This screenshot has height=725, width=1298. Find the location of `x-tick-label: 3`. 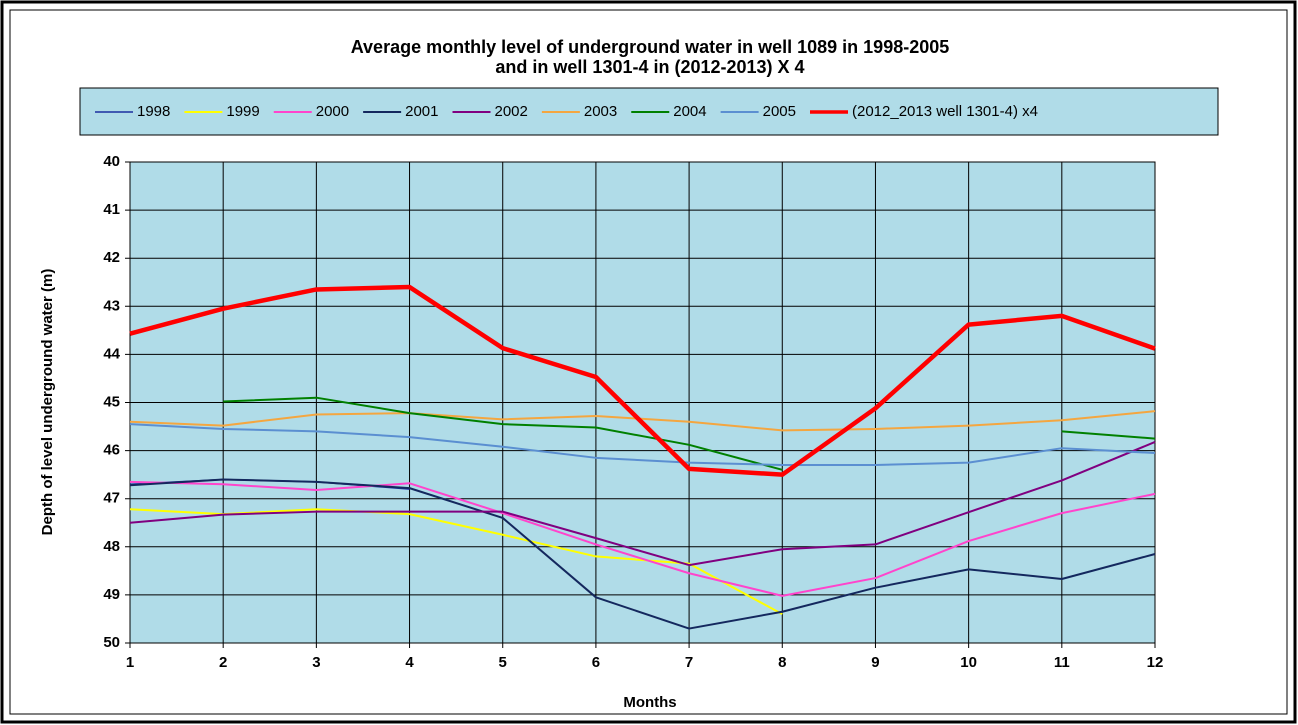

x-tick-label: 3 is located at coordinates (316, 662).